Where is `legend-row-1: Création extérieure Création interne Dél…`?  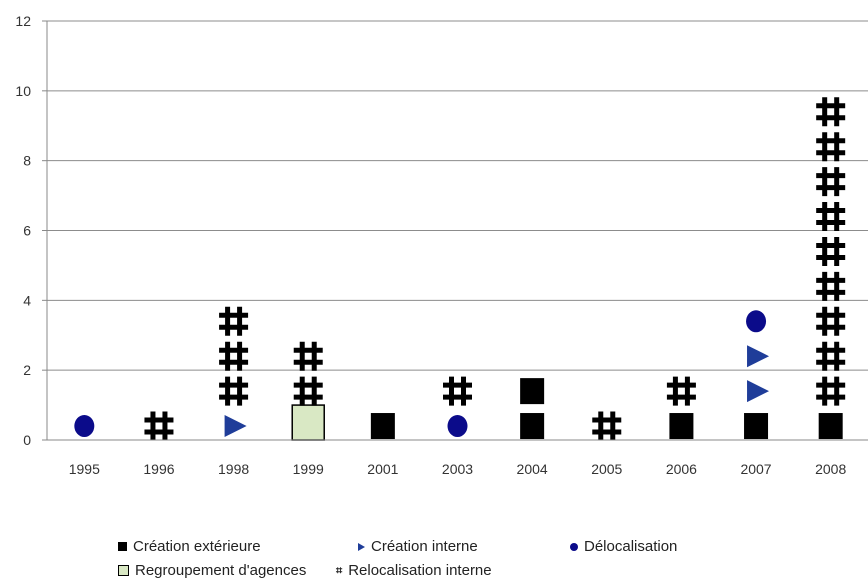 legend-row-1: Création extérieure Création interne Dél… is located at coordinates (488, 550).